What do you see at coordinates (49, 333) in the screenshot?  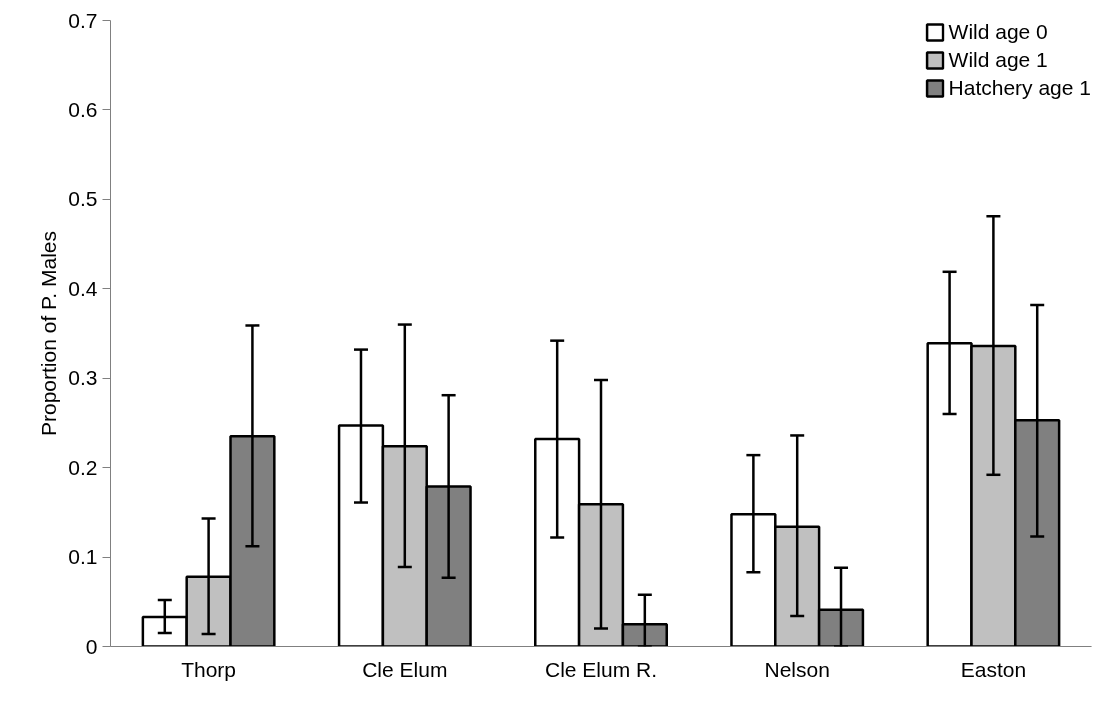 I see `y-axis-title: Proportion of P. Males` at bounding box center [49, 333].